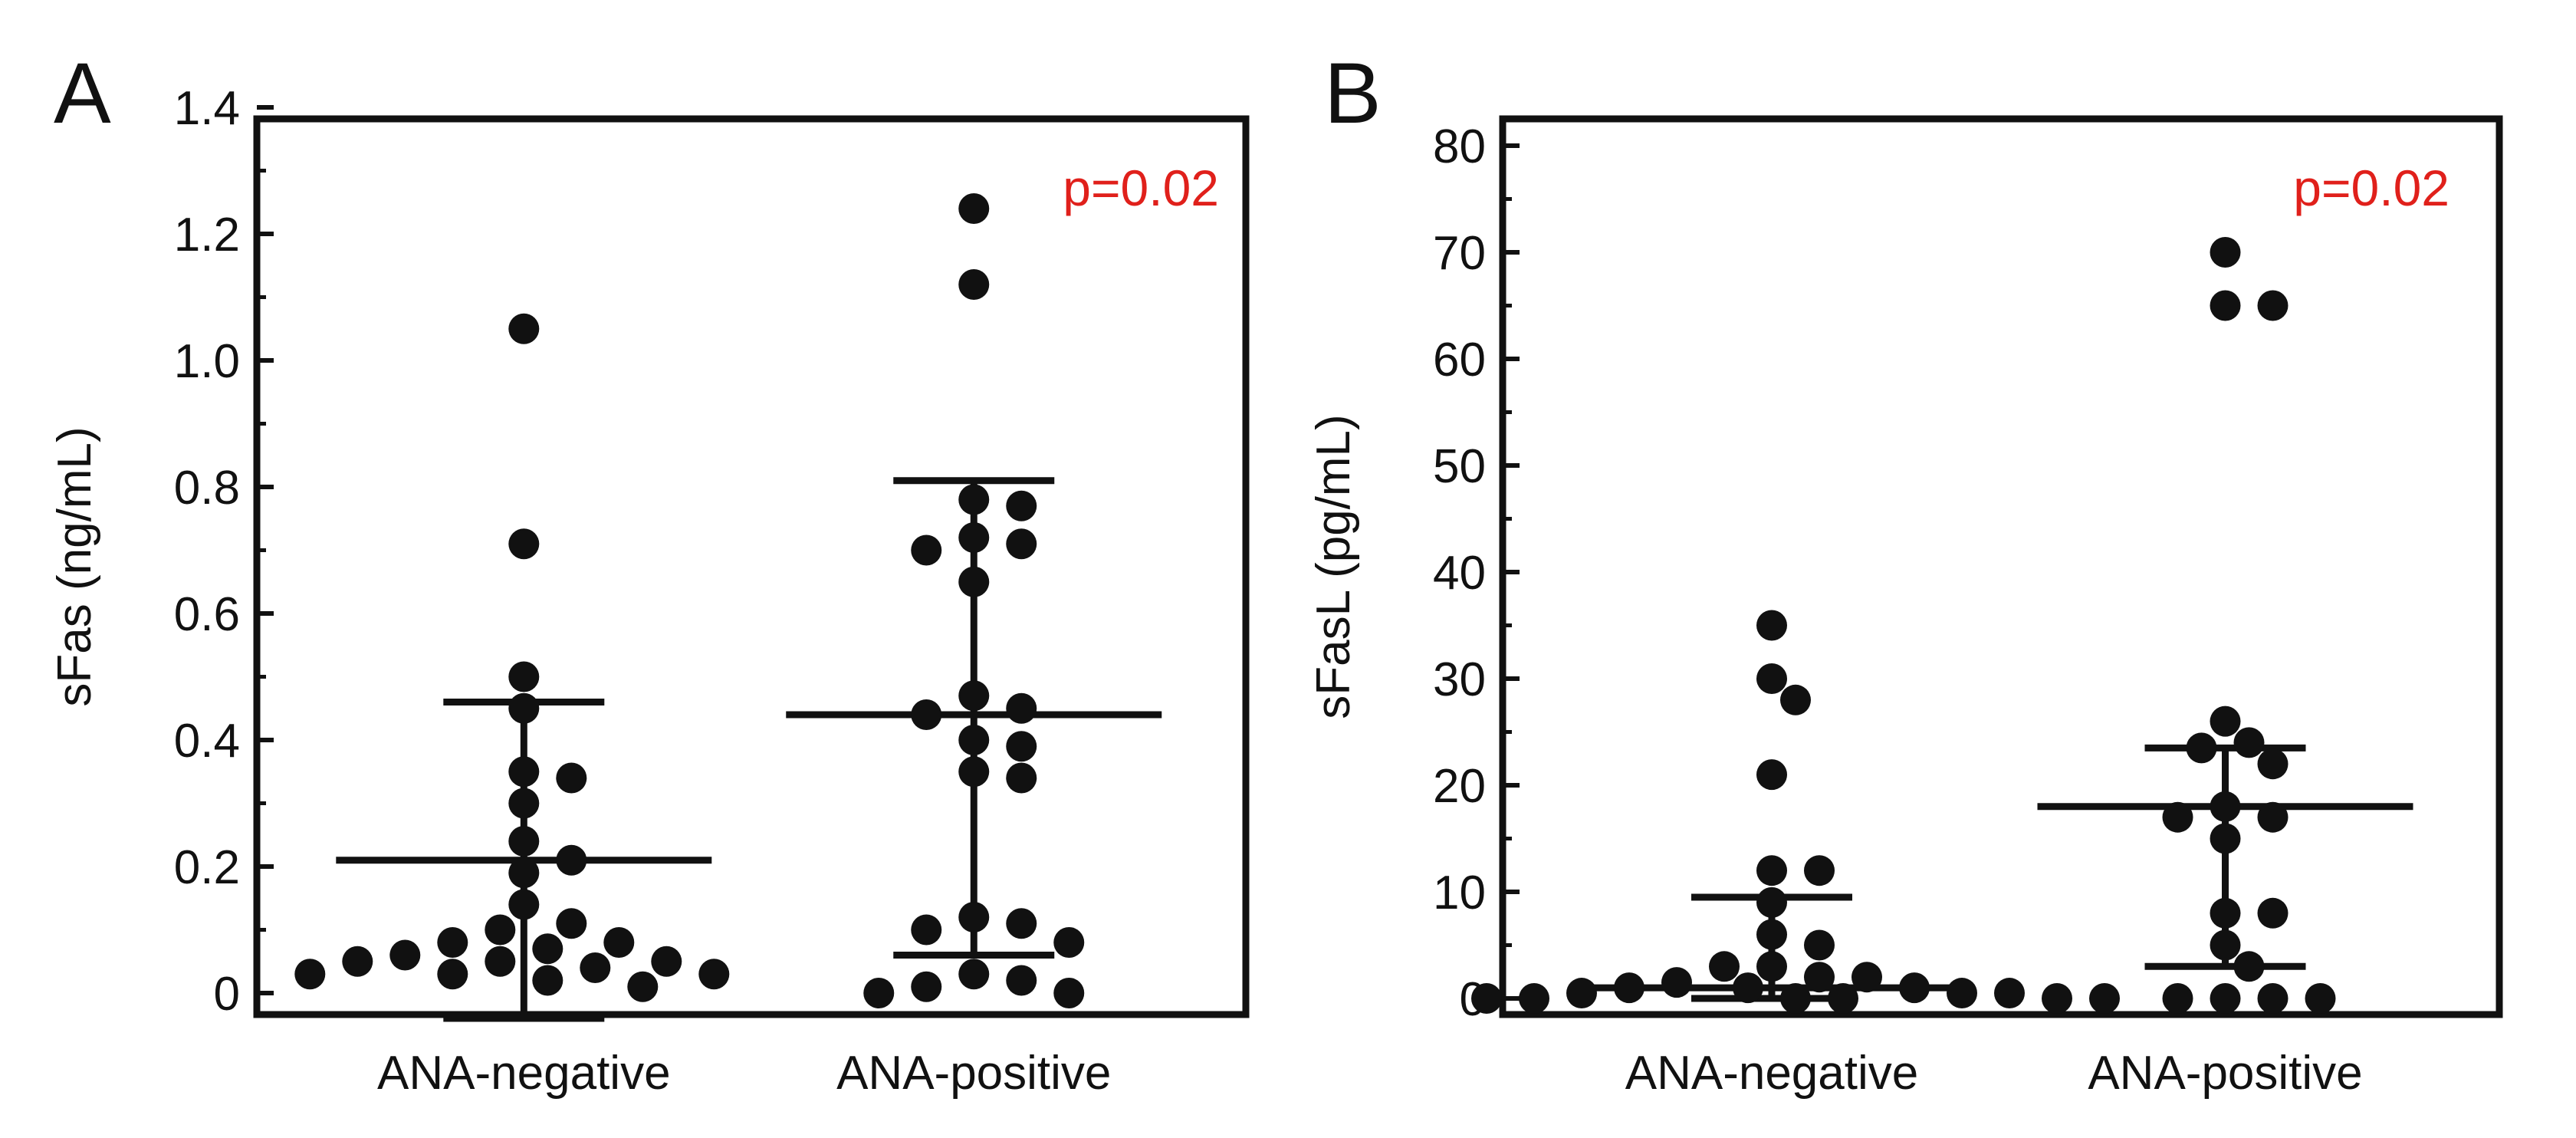  I want to click on y-tick-label: 1.0, so click(207, 361).